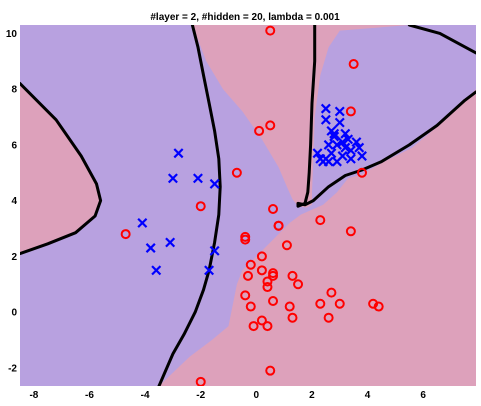  What do you see at coordinates (14, 145) in the screenshot?
I see `y-tick-label: 6` at bounding box center [14, 145].